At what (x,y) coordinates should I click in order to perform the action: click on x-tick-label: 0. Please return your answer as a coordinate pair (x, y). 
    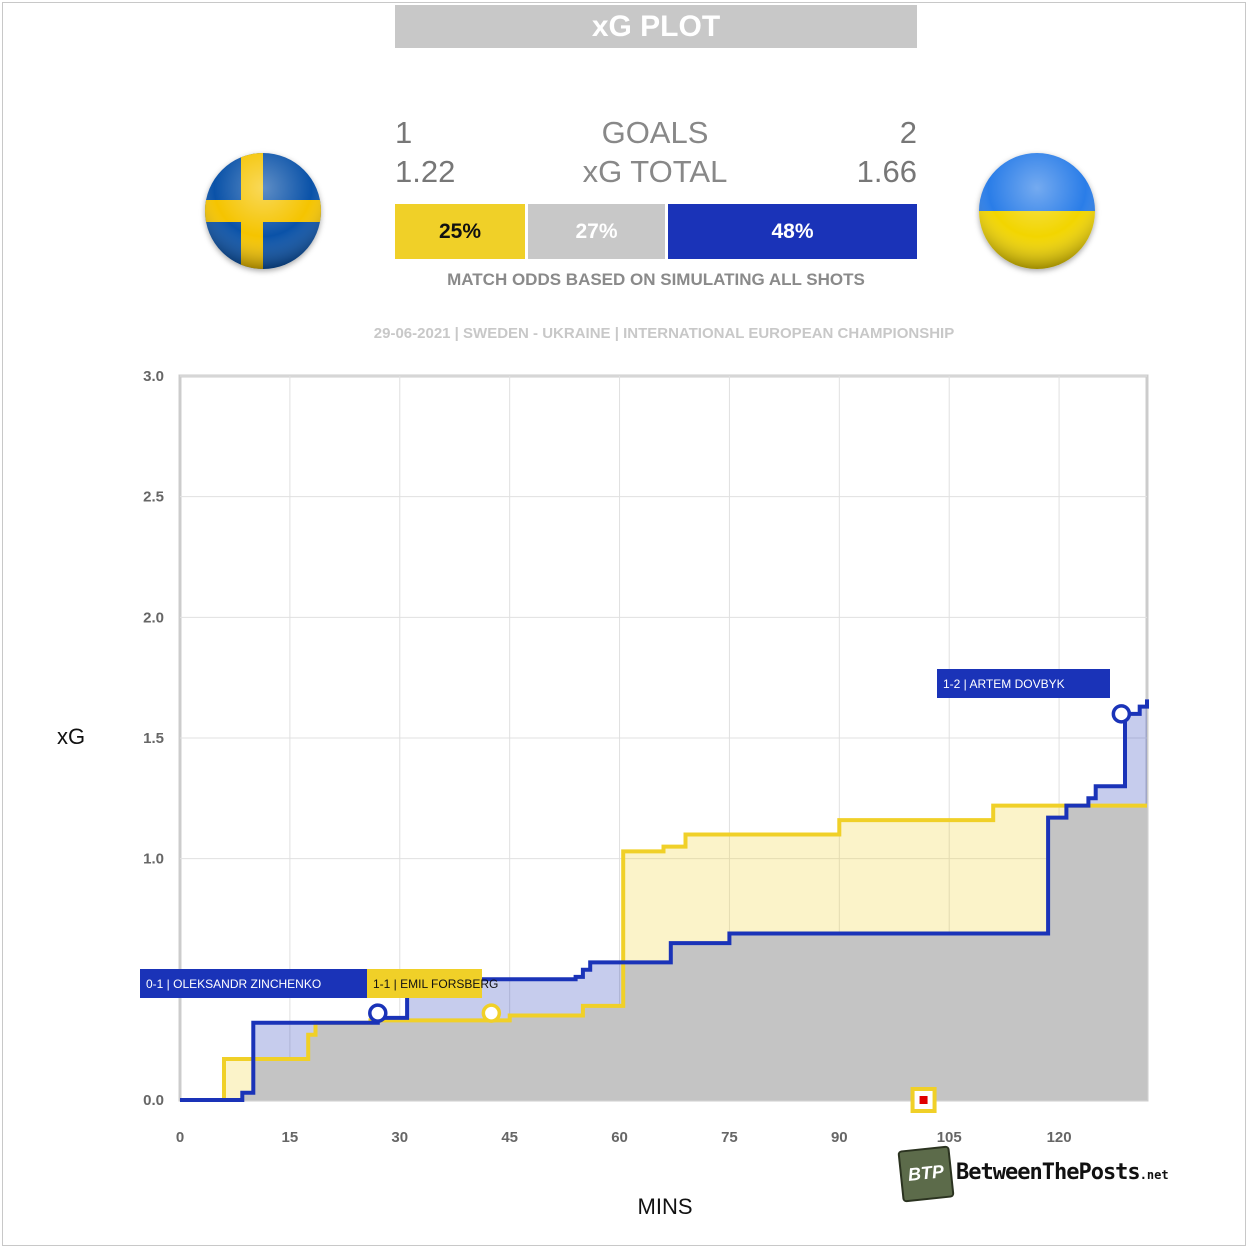
    Looking at the image, I should click on (180, 1137).